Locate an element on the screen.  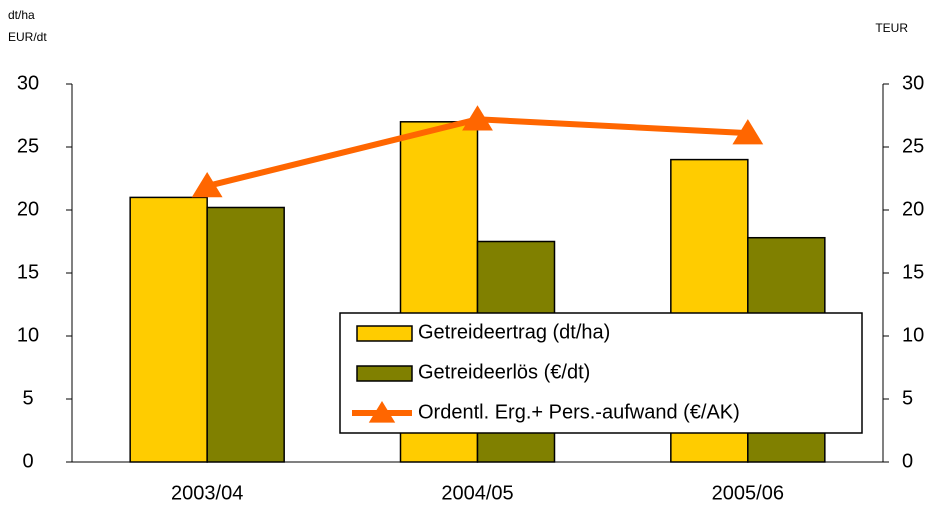
legend-label: Getreideertrag (dt/ha) is located at coordinates (514, 332).